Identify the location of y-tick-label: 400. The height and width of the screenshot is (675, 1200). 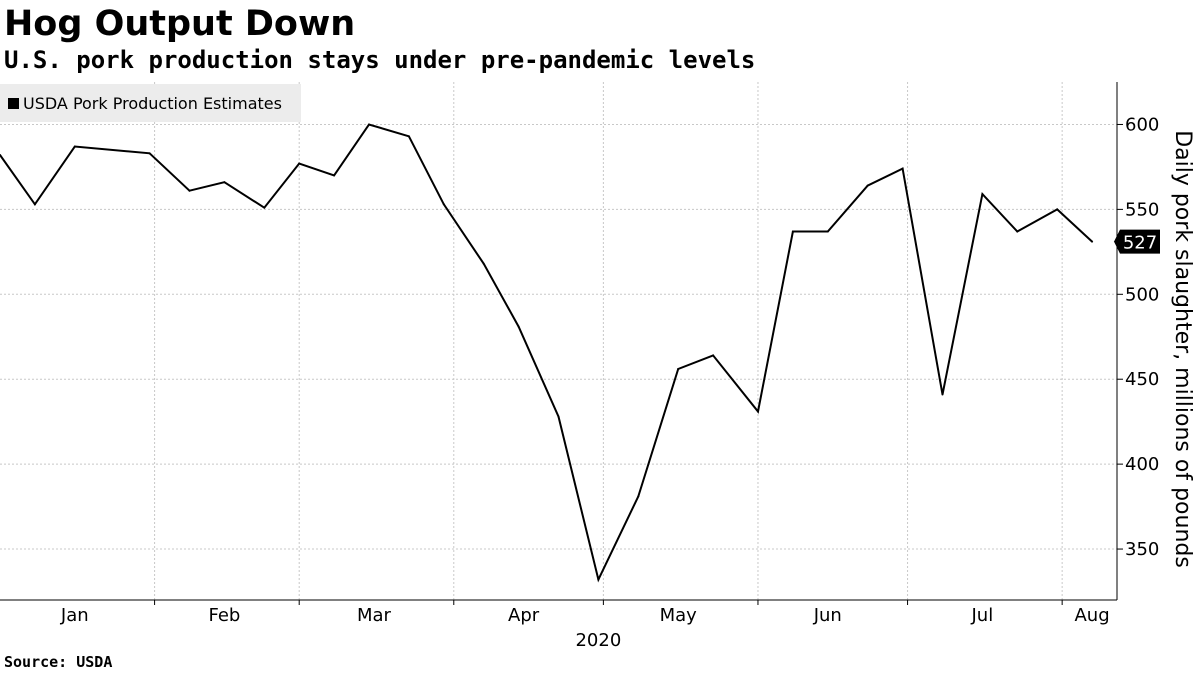
(1142, 464).